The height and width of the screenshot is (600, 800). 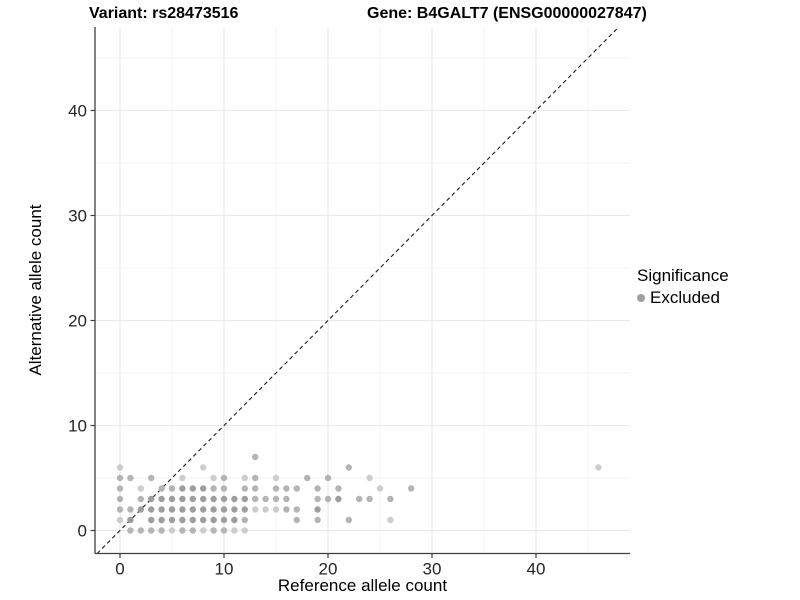 What do you see at coordinates (641, 298) in the screenshot?
I see `legend-point-icon` at bounding box center [641, 298].